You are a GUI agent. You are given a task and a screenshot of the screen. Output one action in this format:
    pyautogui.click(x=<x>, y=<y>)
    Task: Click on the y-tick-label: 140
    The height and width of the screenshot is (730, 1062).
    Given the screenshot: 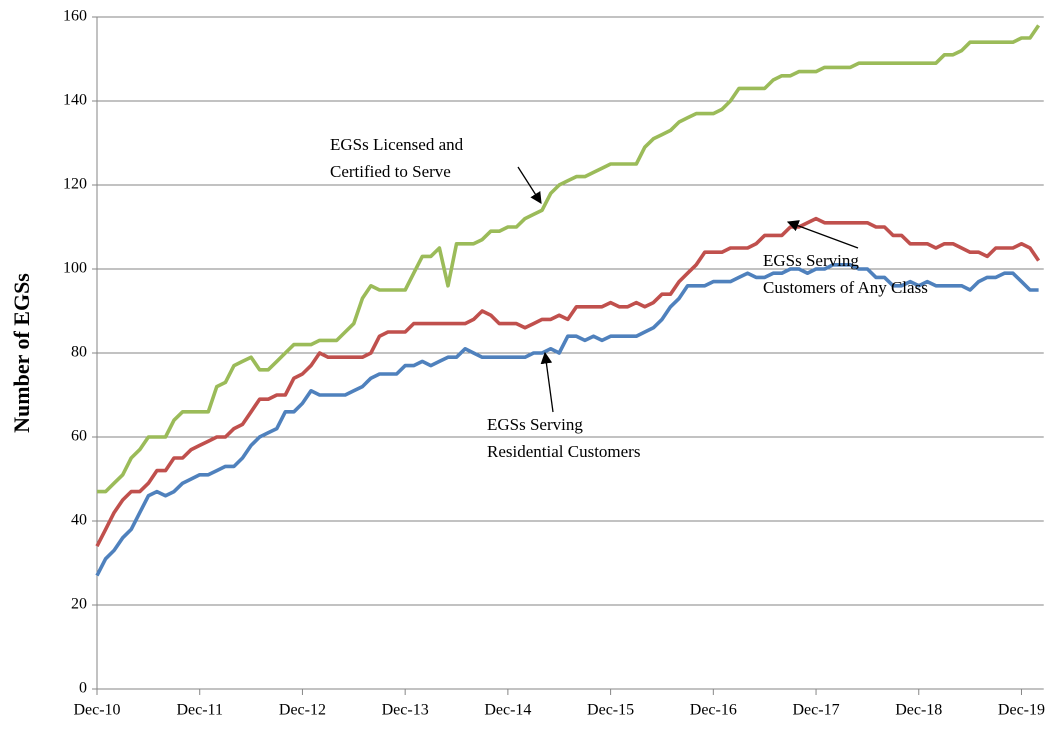 What is the action you would take?
    pyautogui.click(x=75, y=100)
    